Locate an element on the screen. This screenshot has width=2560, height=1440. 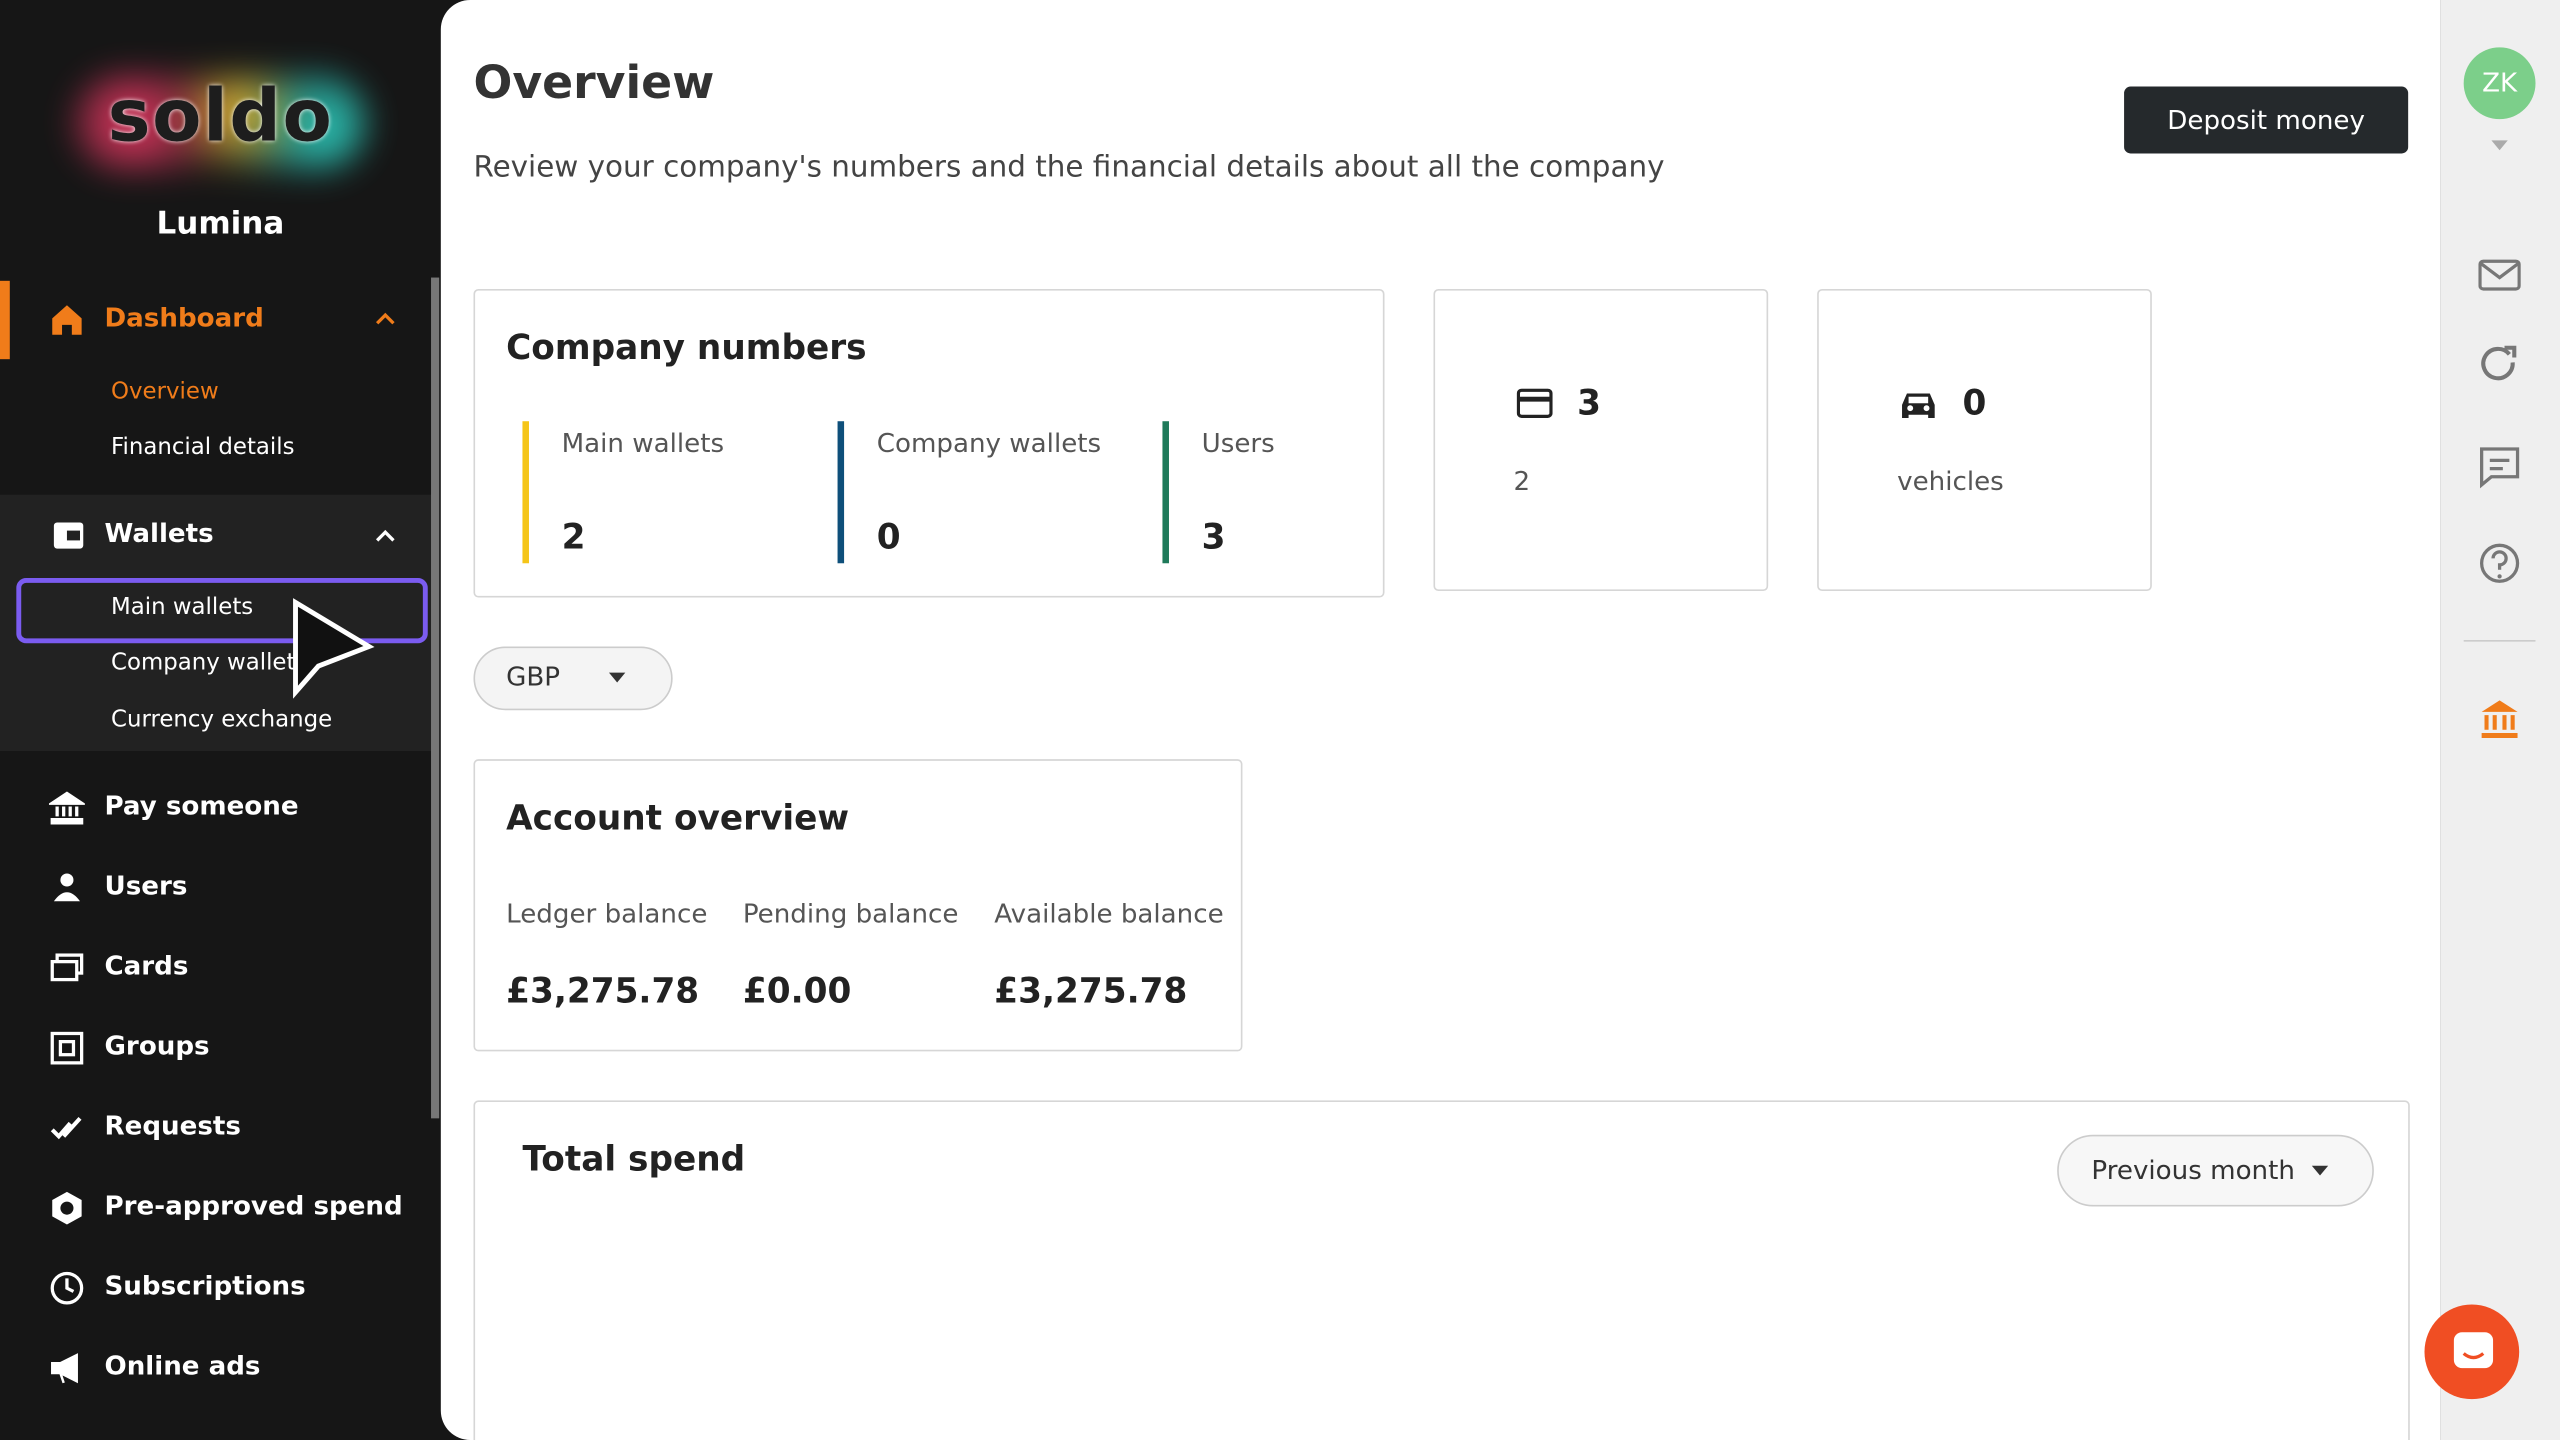
card-title: Account overview is located at coordinates (678, 818).